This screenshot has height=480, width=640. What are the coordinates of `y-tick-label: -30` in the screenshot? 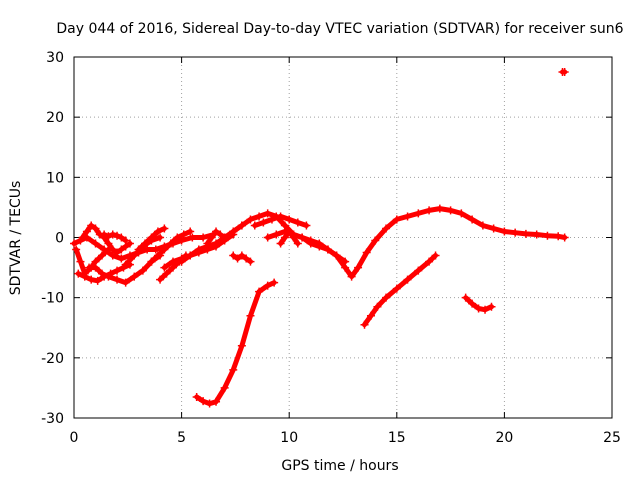 It's located at (52, 419).